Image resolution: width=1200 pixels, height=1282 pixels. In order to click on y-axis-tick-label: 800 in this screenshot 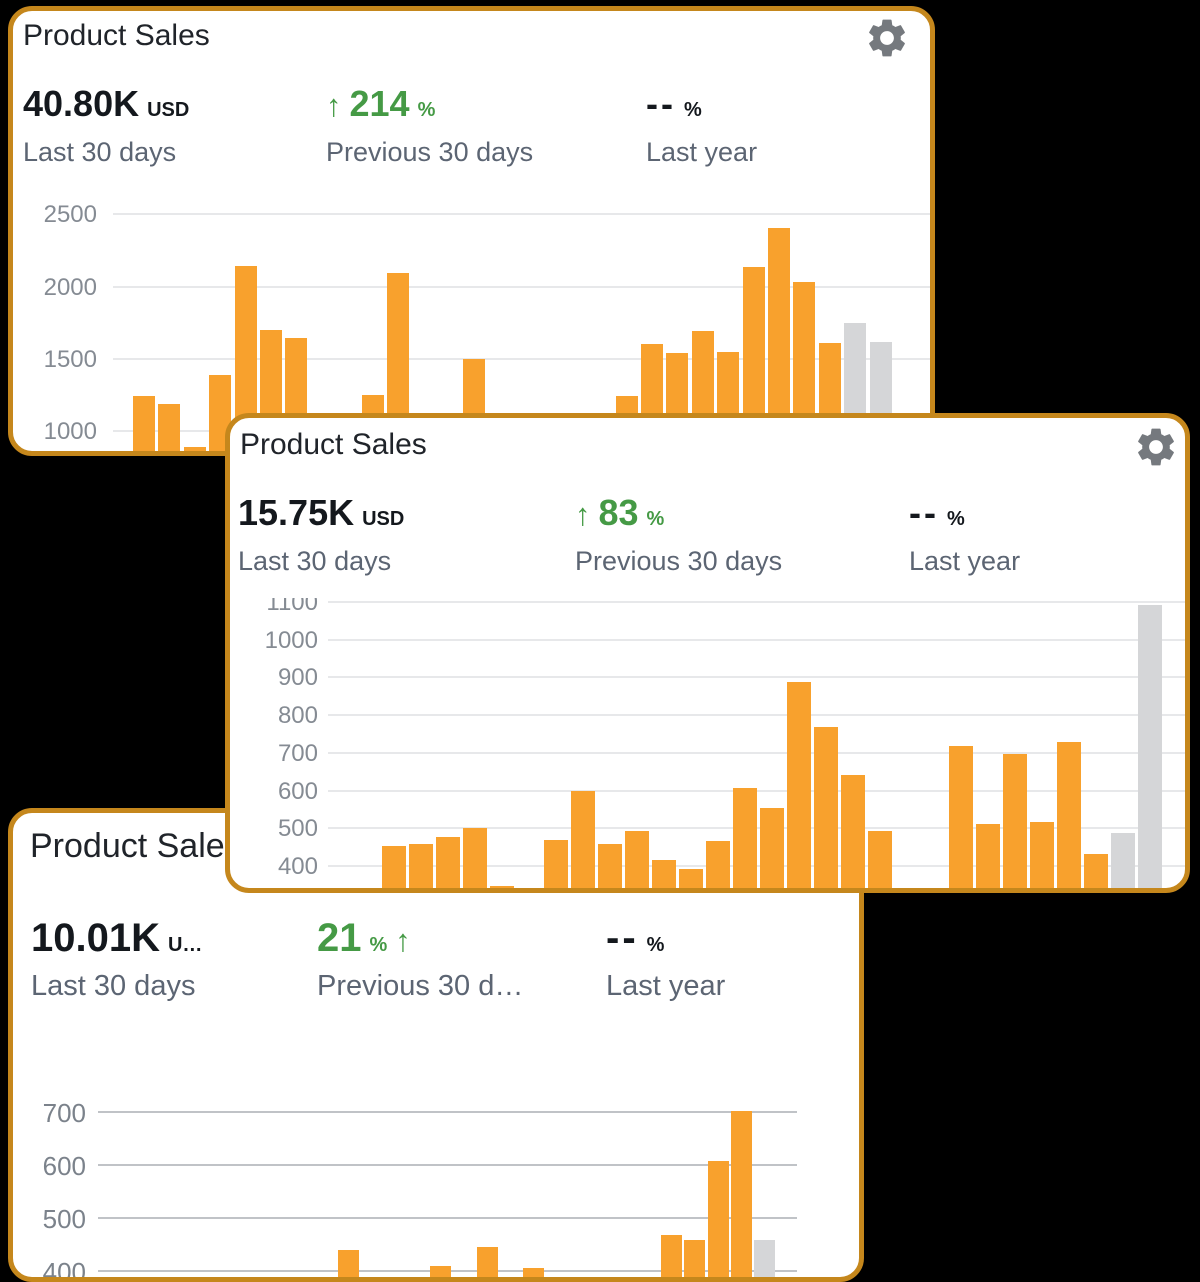, I will do `click(297, 716)`.